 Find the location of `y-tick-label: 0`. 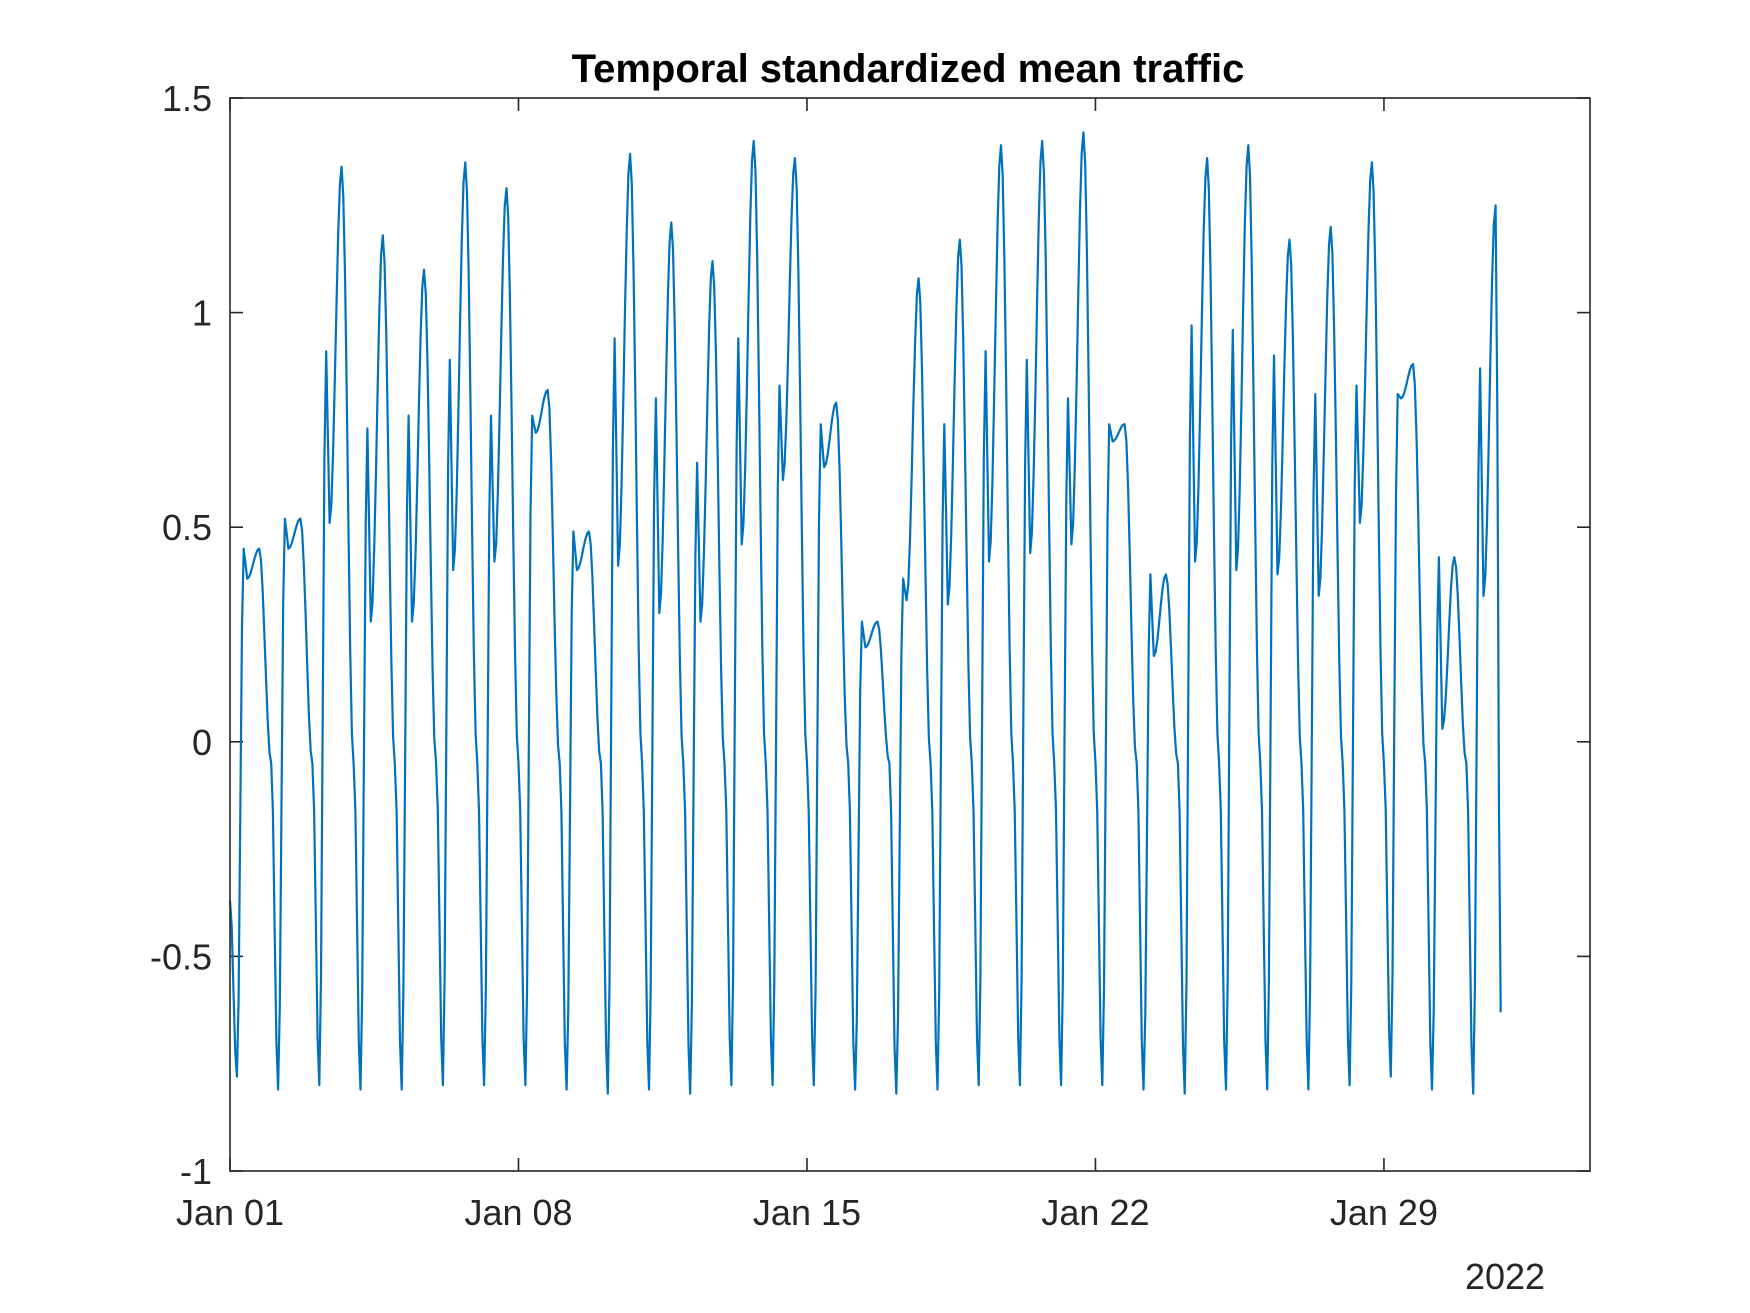

y-tick-label: 0 is located at coordinates (202, 742).